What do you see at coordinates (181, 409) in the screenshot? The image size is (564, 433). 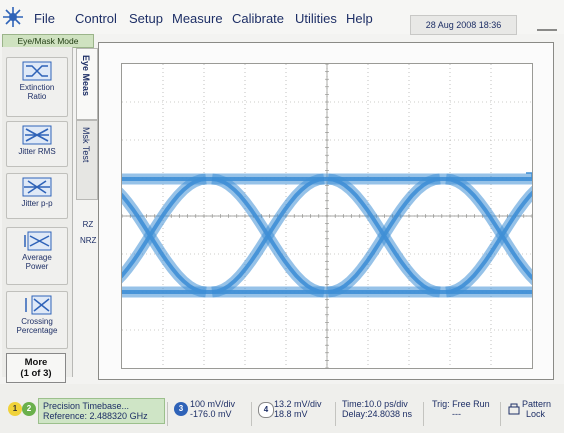 I see `channel-3-indicator: 3` at bounding box center [181, 409].